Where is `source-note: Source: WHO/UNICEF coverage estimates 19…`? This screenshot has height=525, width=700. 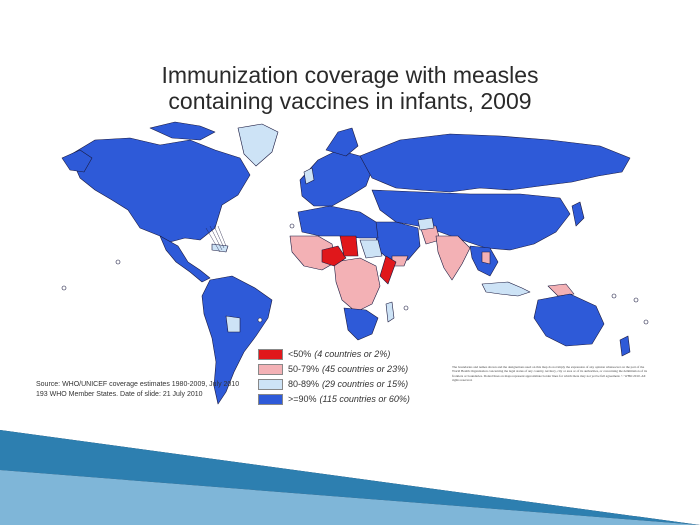
source-note: Source: WHO/UNICEF coverage estimates 19… is located at coordinates (137, 390).